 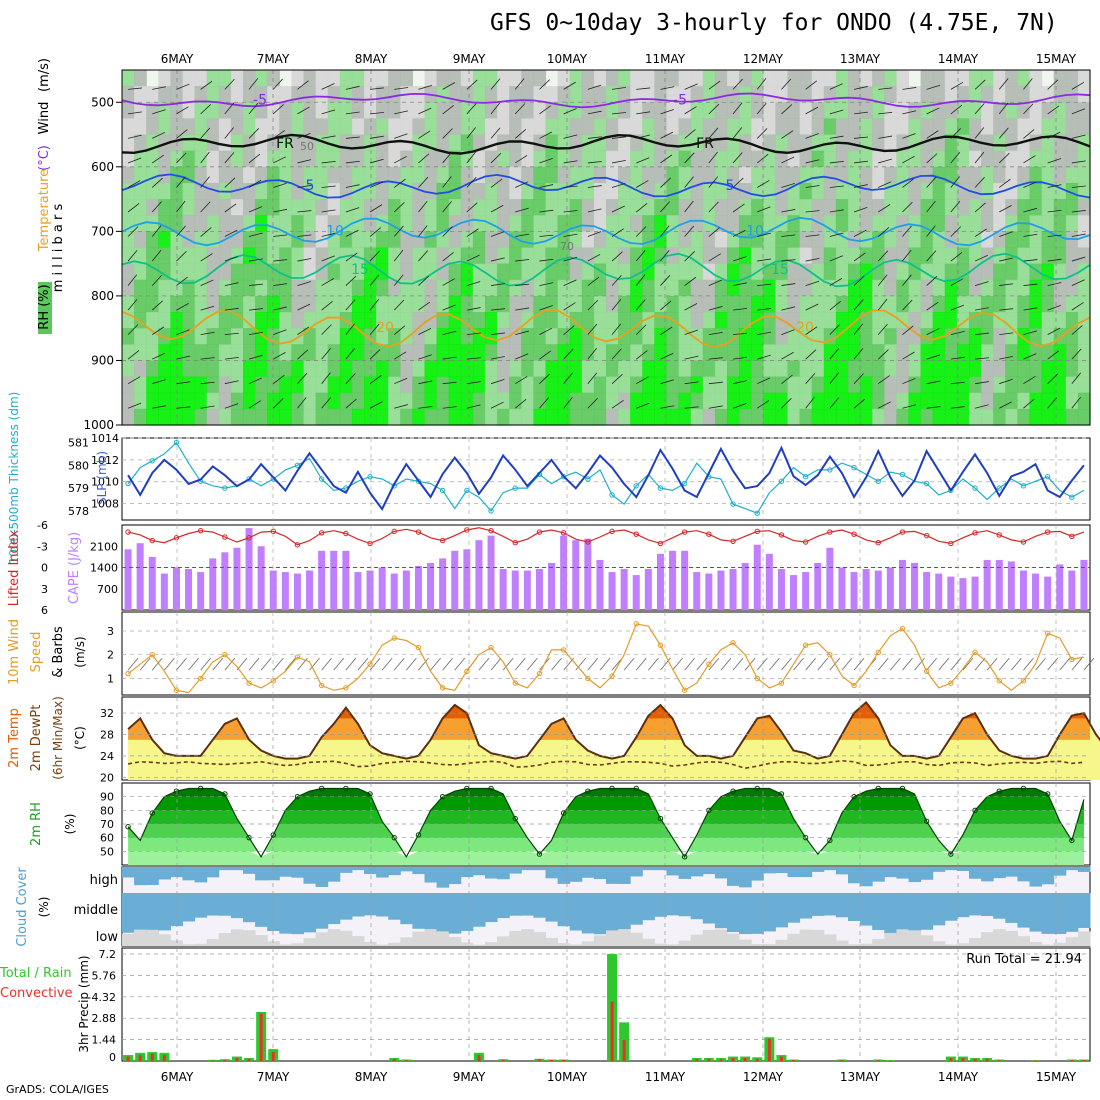 What do you see at coordinates (606, 658) in the screenshot?
I see `wind10m-series` at bounding box center [606, 658].